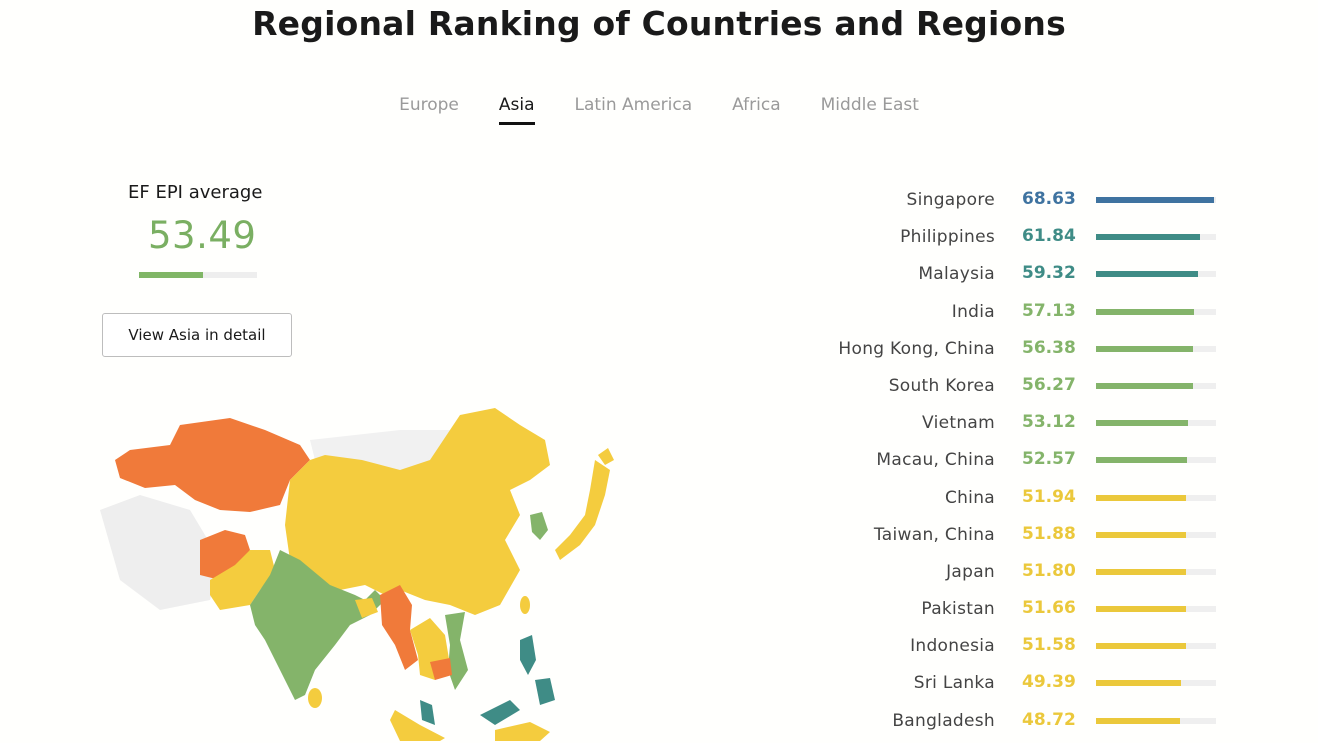 This screenshot has width=1318, height=743. I want to click on map-country-indonesia, so click(417, 725).